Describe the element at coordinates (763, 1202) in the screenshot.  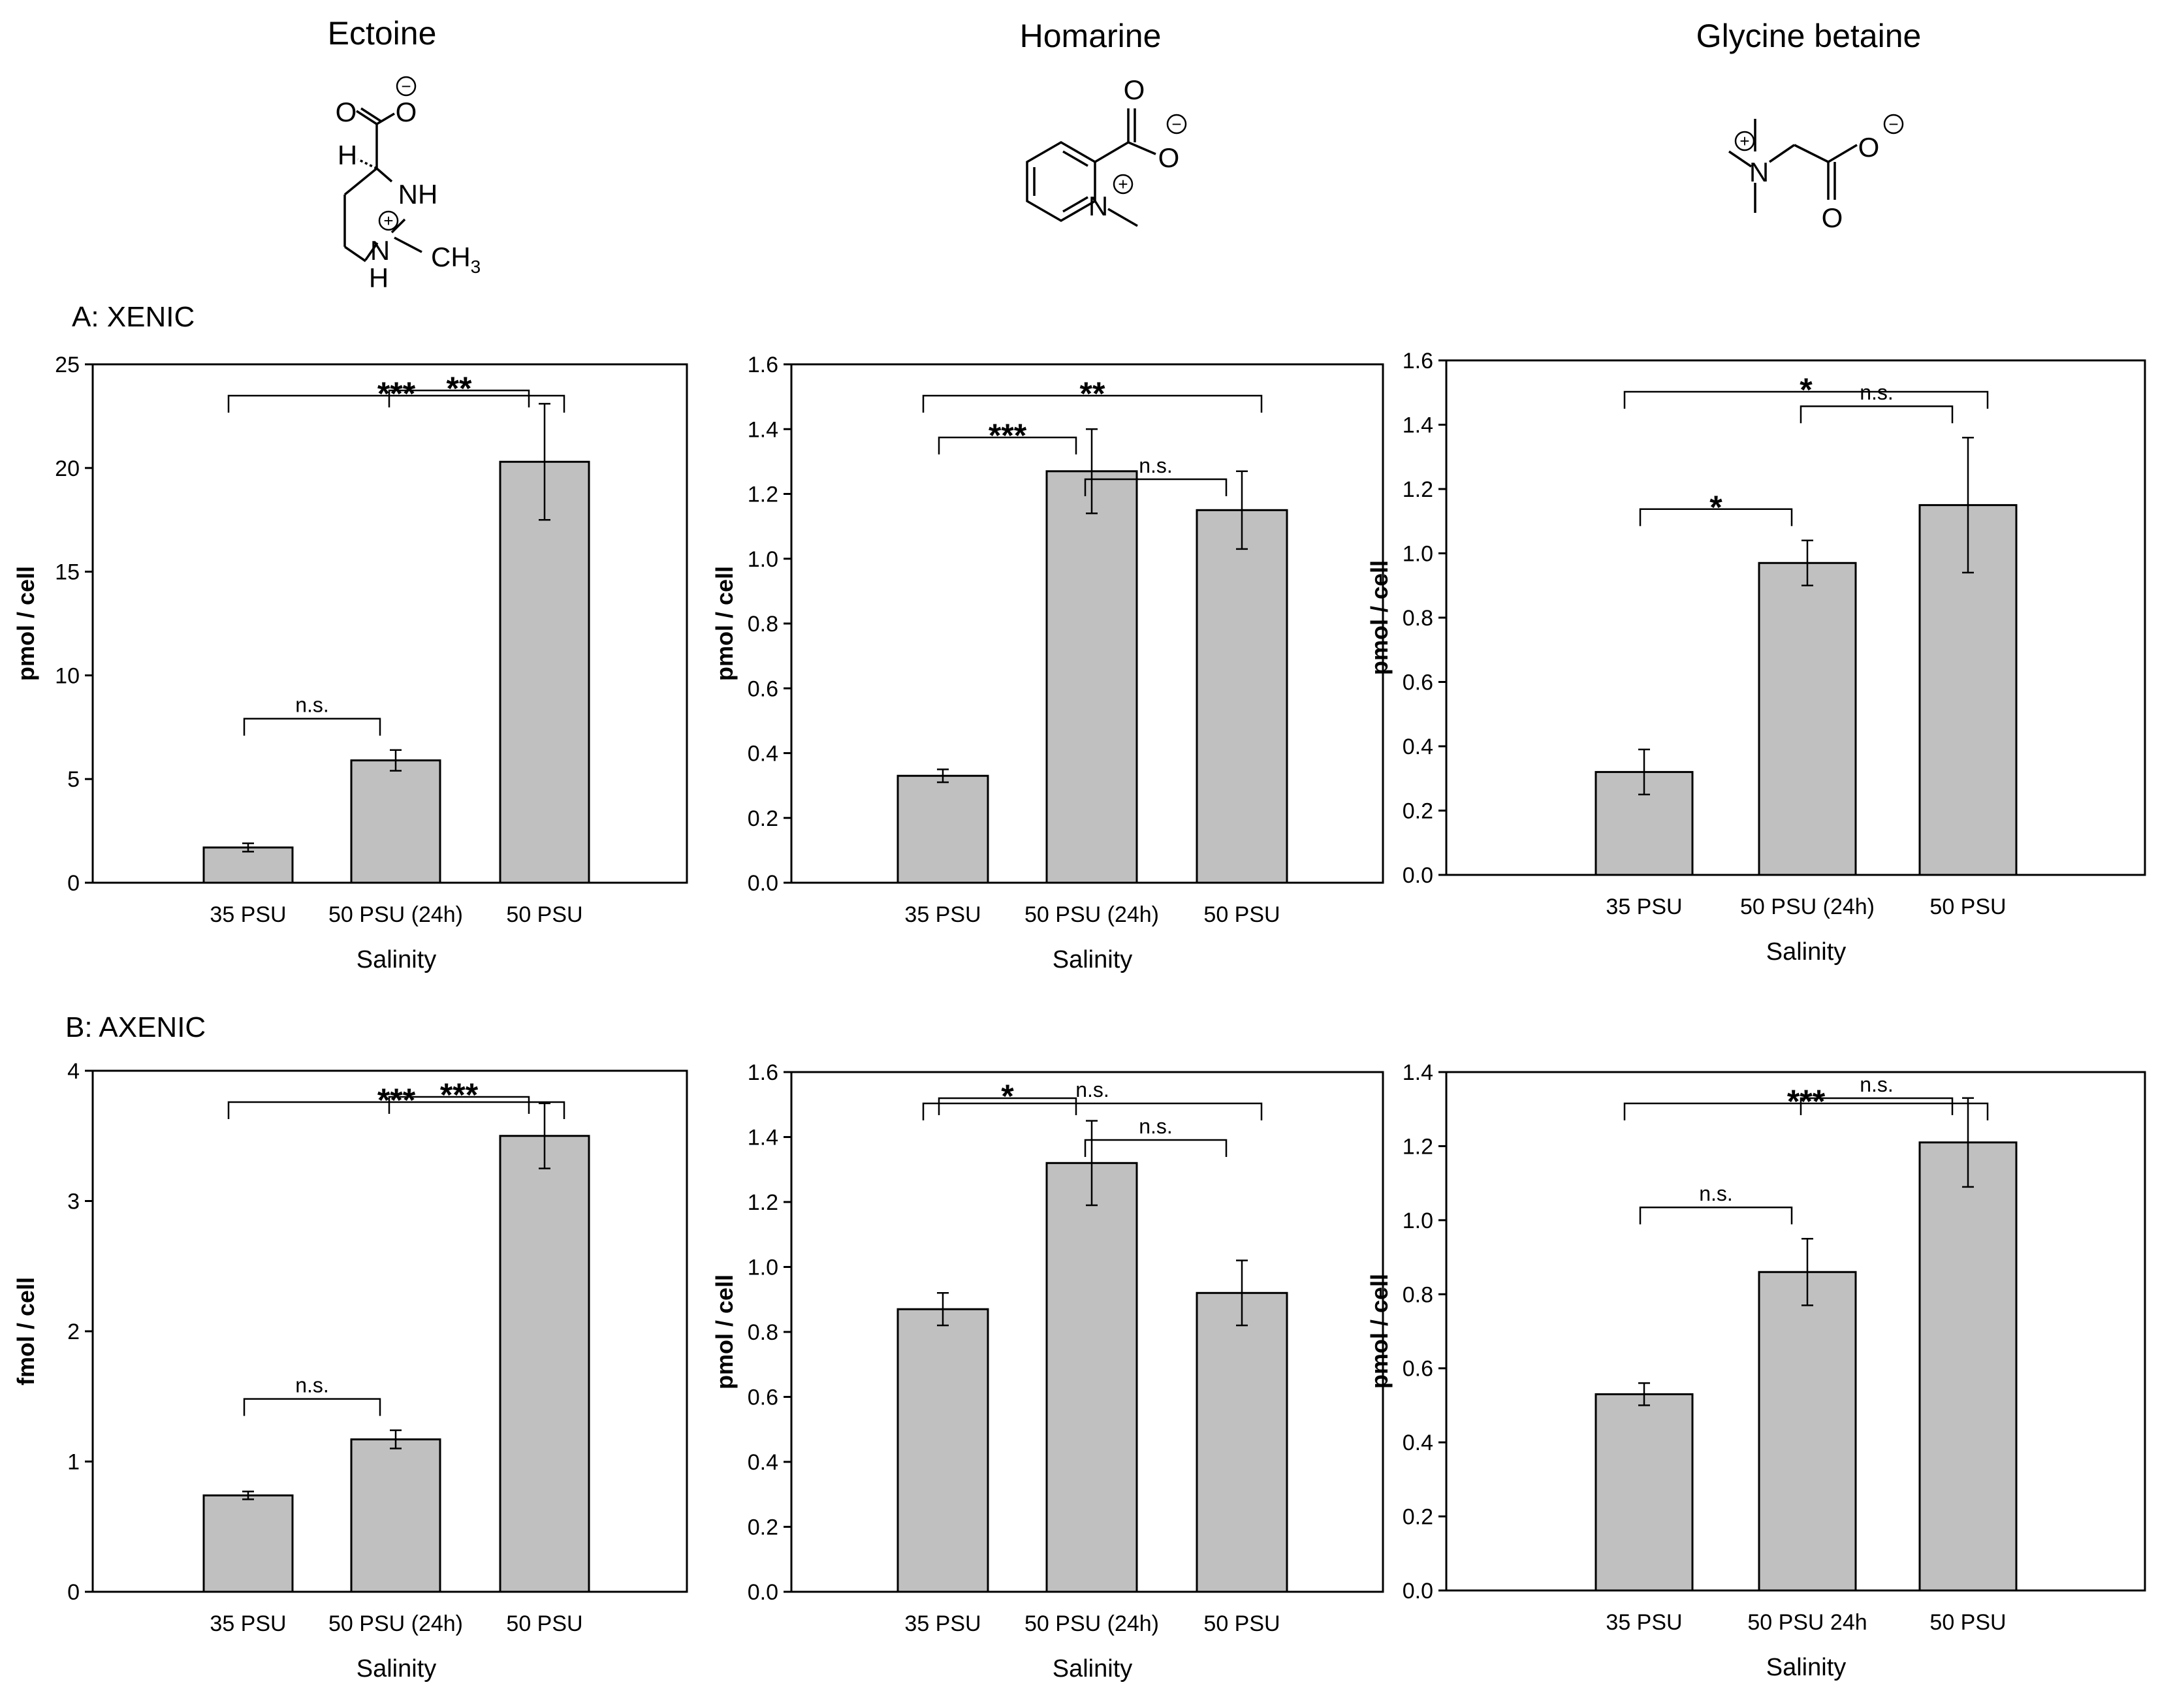
I see `y-tick-label-B-homarine-6: 1.2` at that location.